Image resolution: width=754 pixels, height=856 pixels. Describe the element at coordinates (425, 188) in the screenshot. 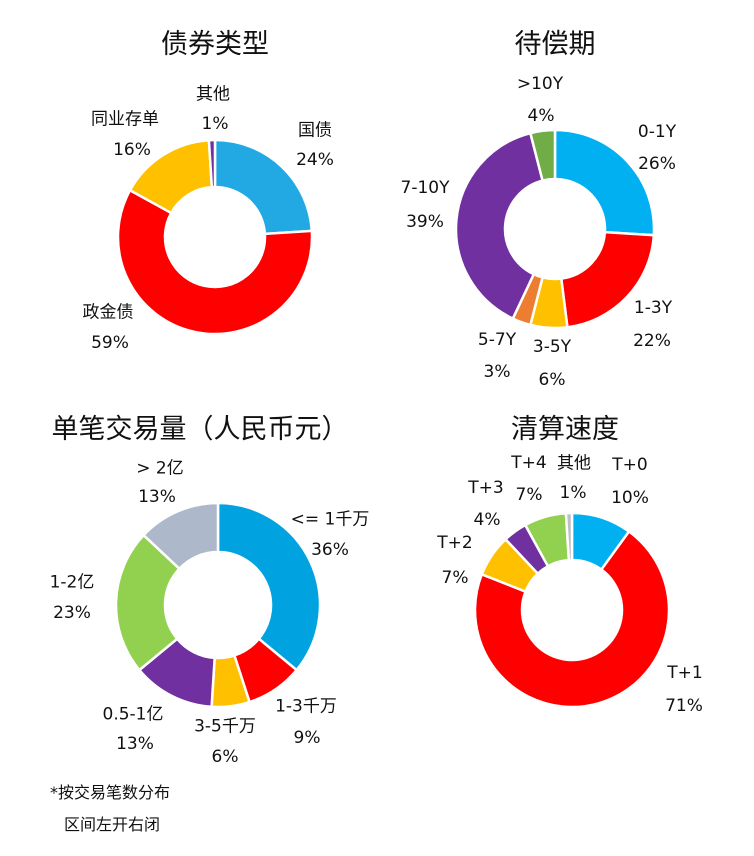

I see `category-label: 7-10Y` at that location.